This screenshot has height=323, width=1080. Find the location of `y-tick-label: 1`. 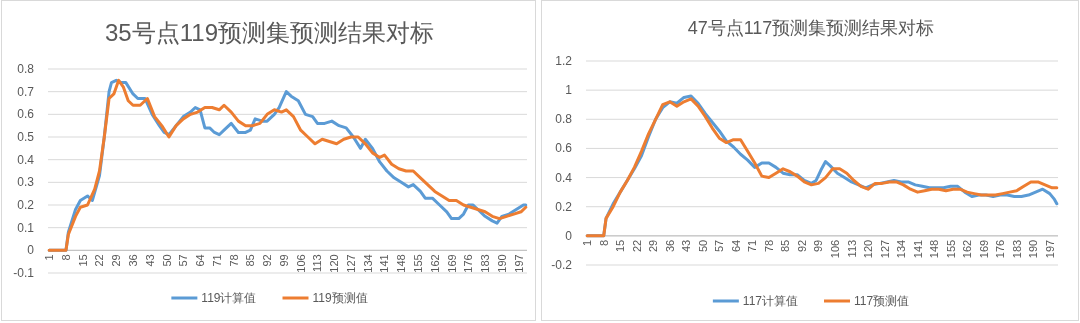

y-tick-label: 1 is located at coordinates (569, 90).